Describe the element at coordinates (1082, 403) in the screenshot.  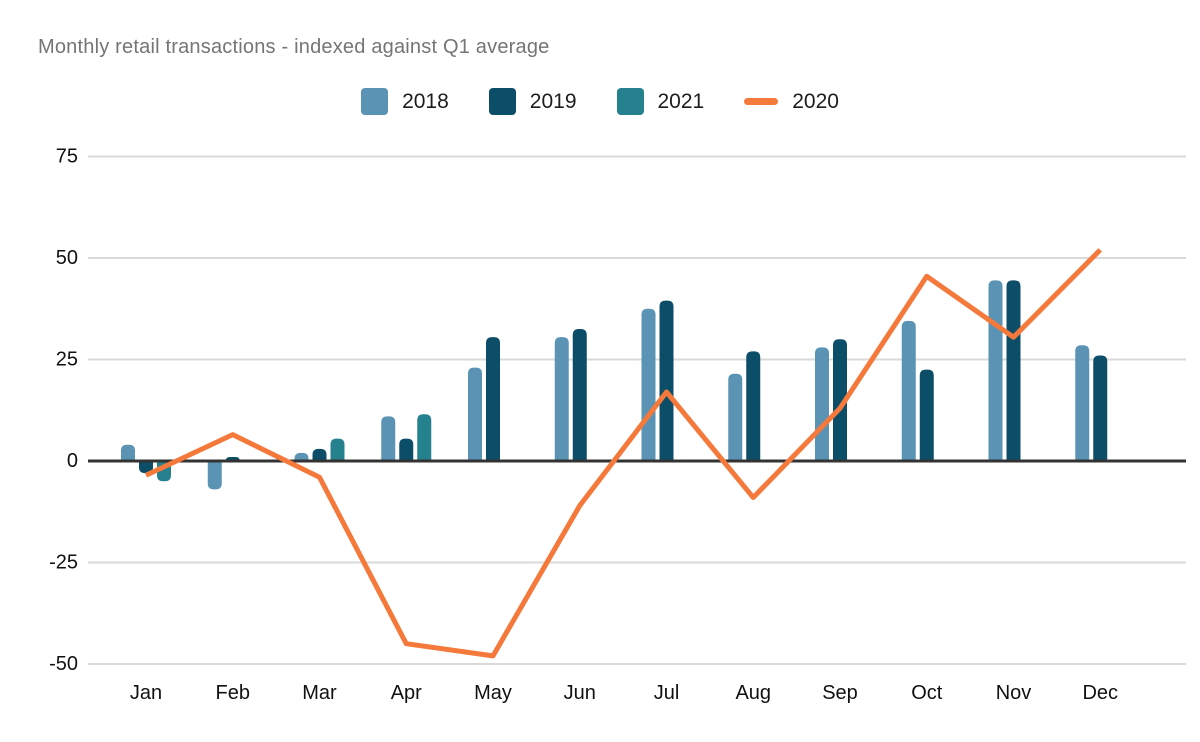
I see `bar-2018-Dec` at that location.